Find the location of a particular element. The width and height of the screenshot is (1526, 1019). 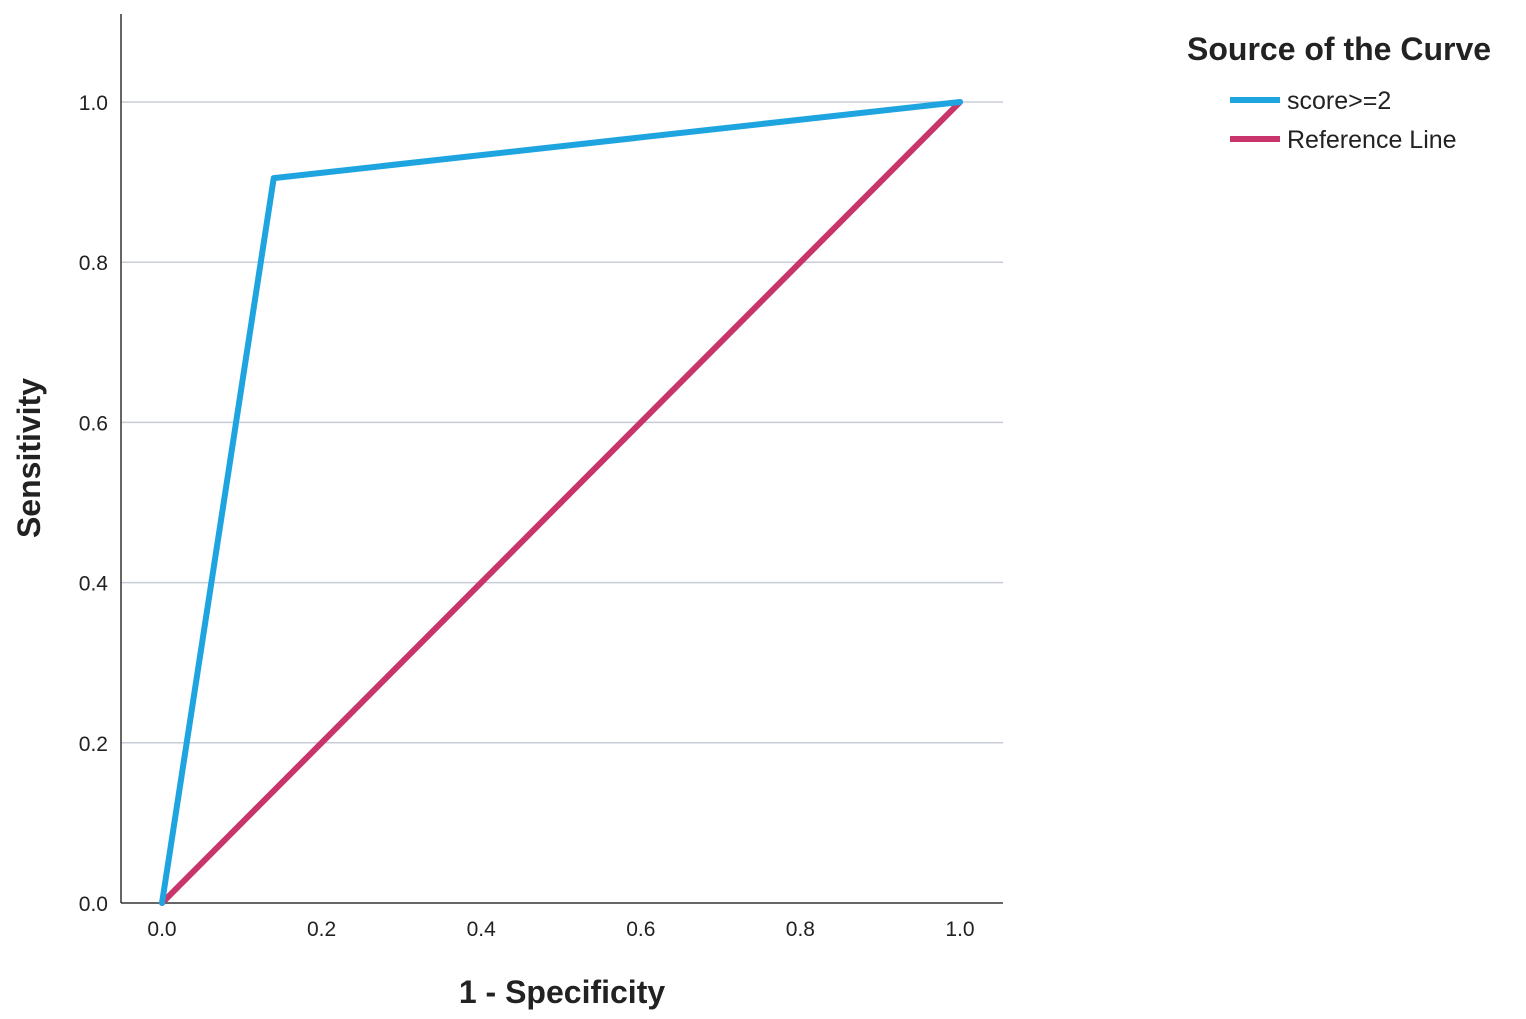

legend-item: Reference Line is located at coordinates (1343, 140).